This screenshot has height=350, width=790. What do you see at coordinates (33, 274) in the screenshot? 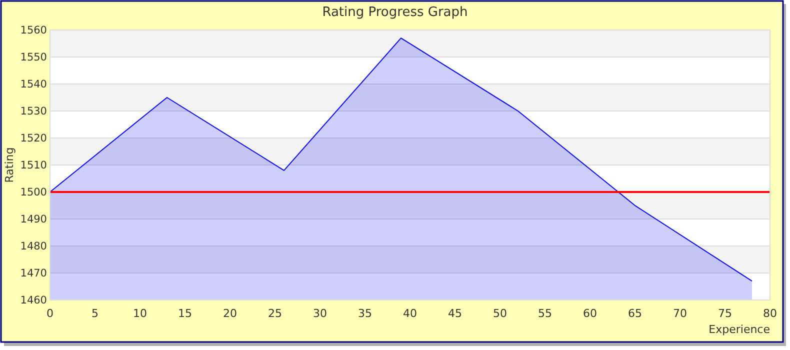
I see `y-tick-label: 1470` at bounding box center [33, 274].